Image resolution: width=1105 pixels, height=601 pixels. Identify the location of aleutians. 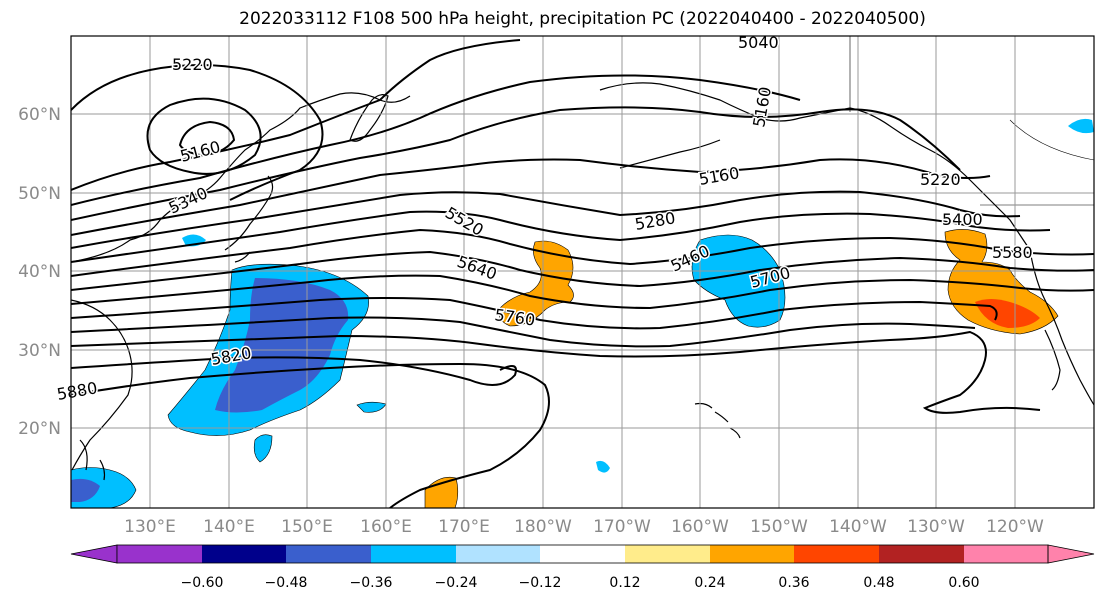
(670, 154).